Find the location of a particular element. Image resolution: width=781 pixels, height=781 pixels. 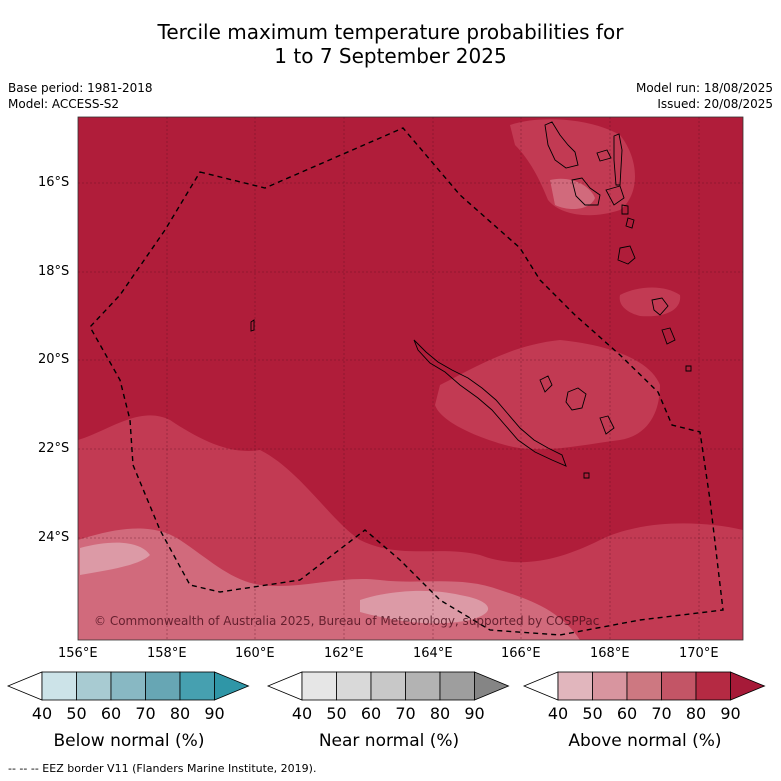

lon-tick-162e: 162°E is located at coordinates (344, 653).